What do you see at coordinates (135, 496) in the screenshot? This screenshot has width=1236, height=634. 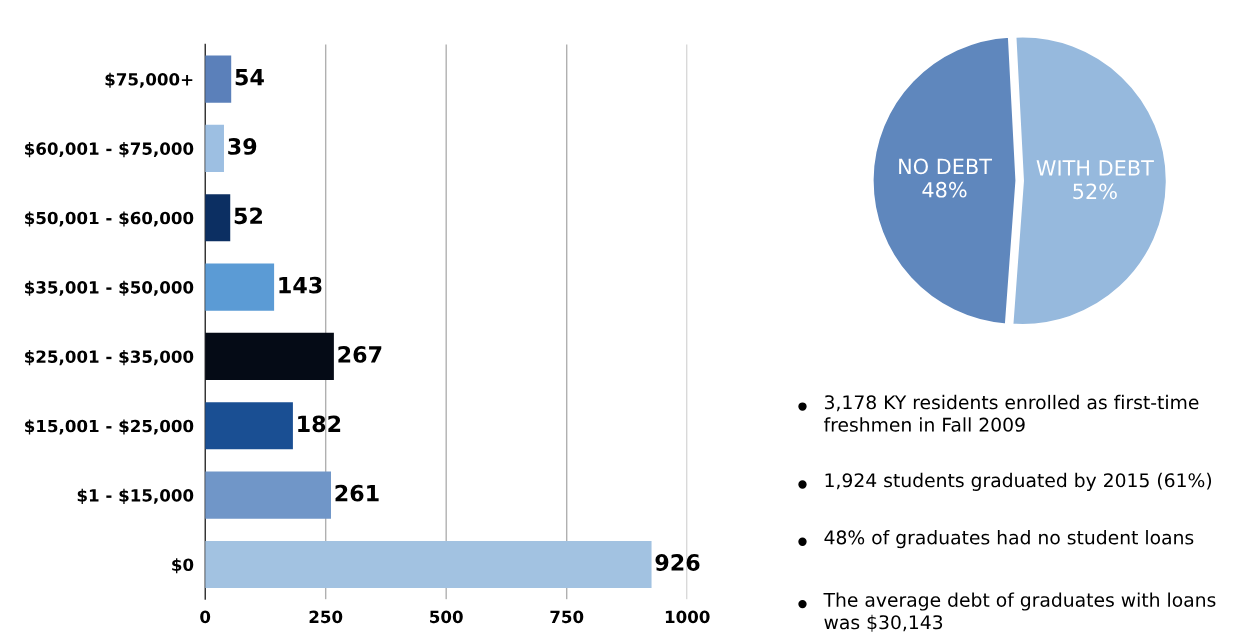 I see `y-tick-label: $1 - $15,000` at bounding box center [135, 496].